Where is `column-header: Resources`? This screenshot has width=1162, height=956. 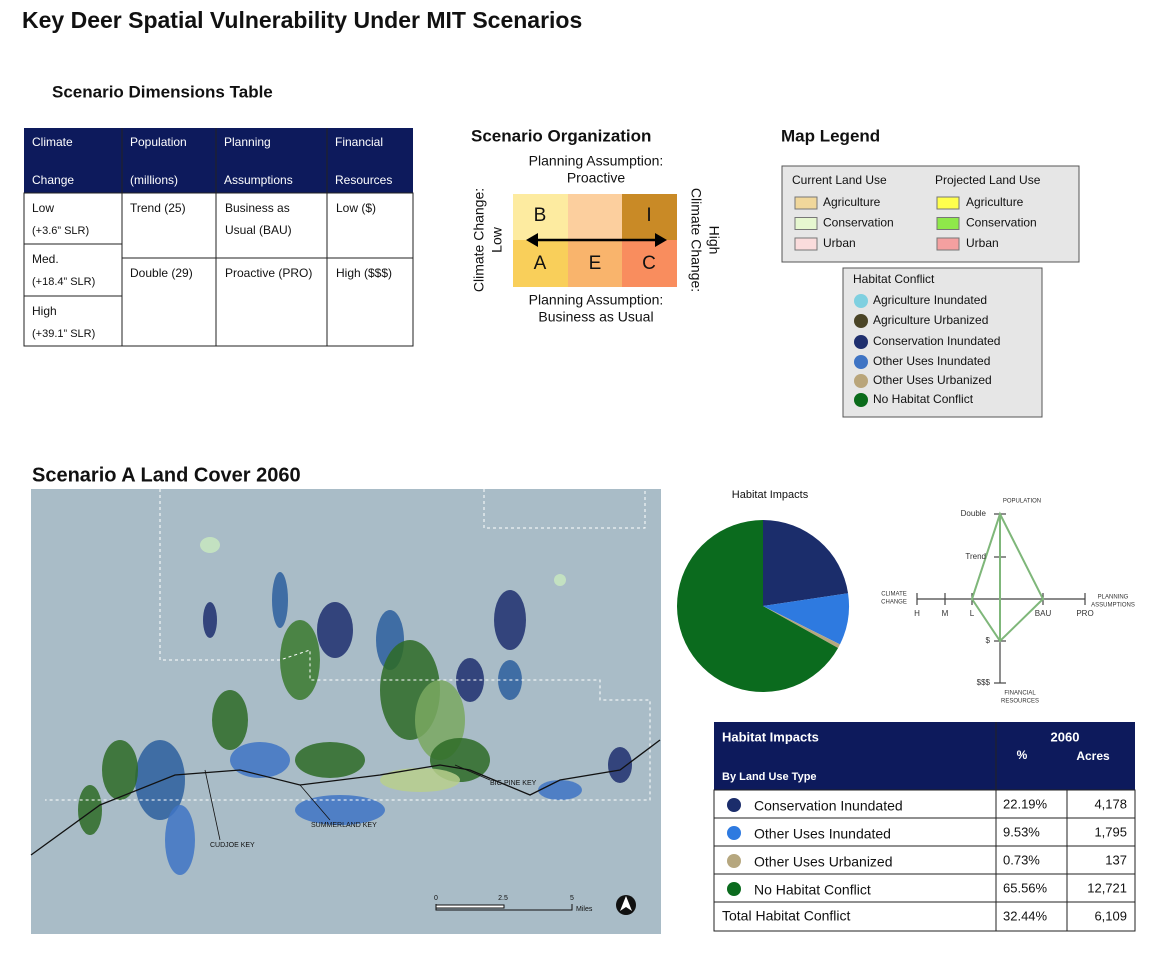 column-header: Resources is located at coordinates (363, 180).